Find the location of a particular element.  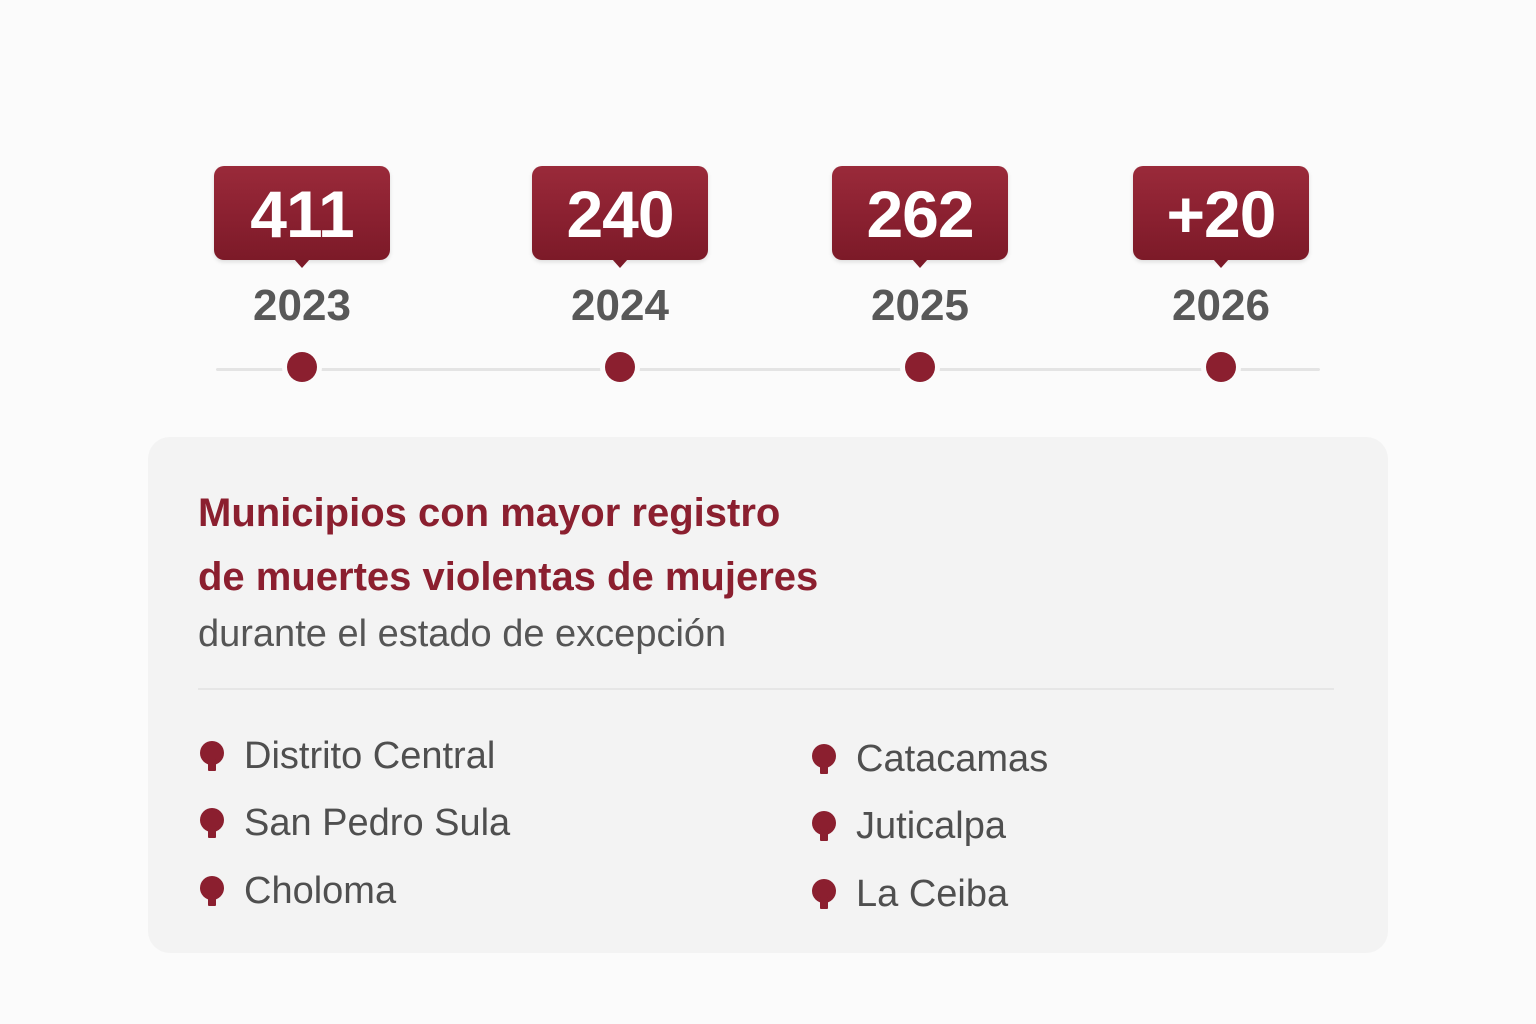

year-label: 2025 is located at coordinates (920, 305).